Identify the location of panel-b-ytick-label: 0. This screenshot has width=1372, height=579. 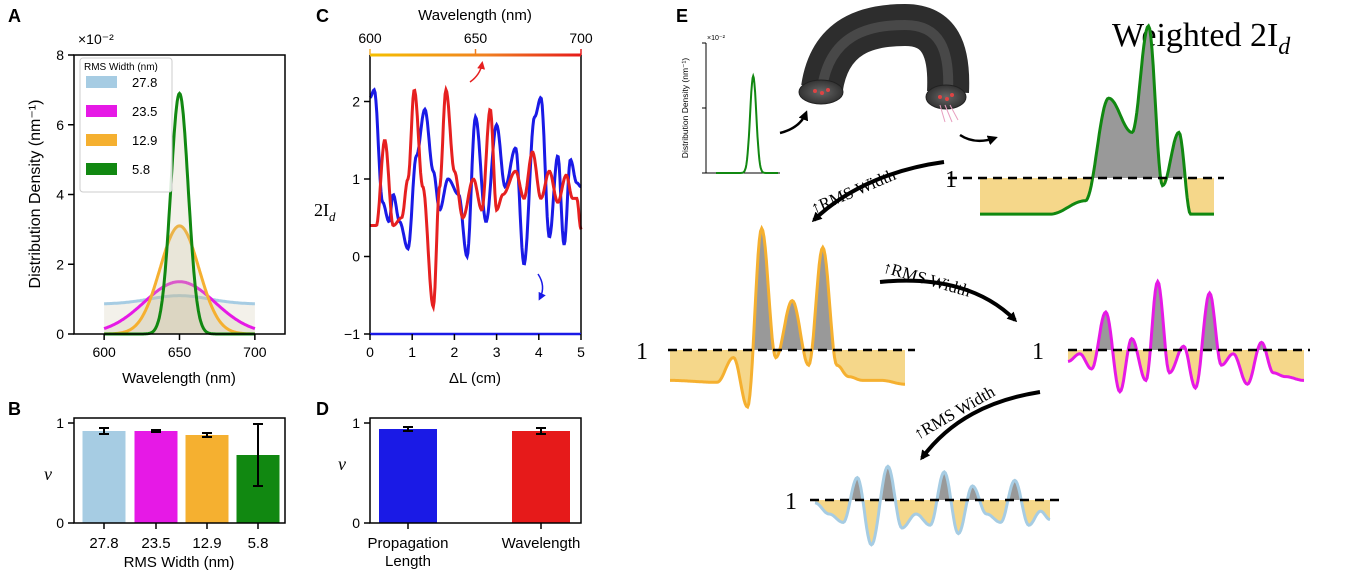
(60, 523).